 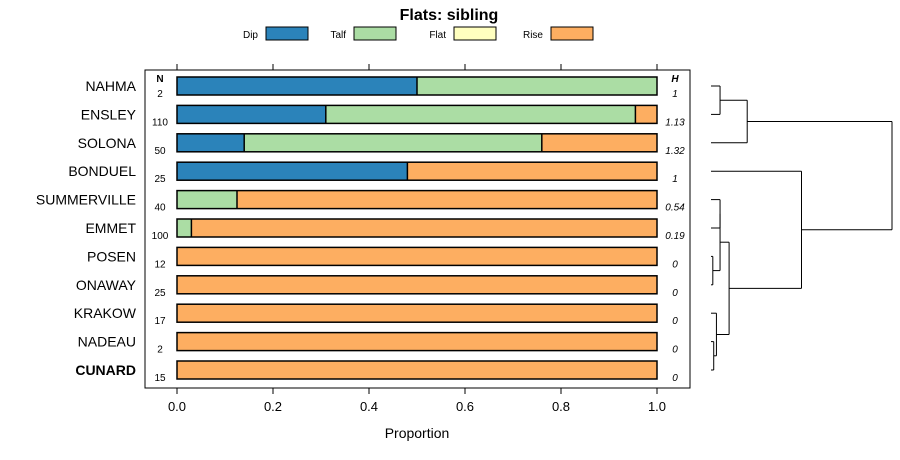 I want to click on h-value-posen: 0, so click(x=675, y=264).